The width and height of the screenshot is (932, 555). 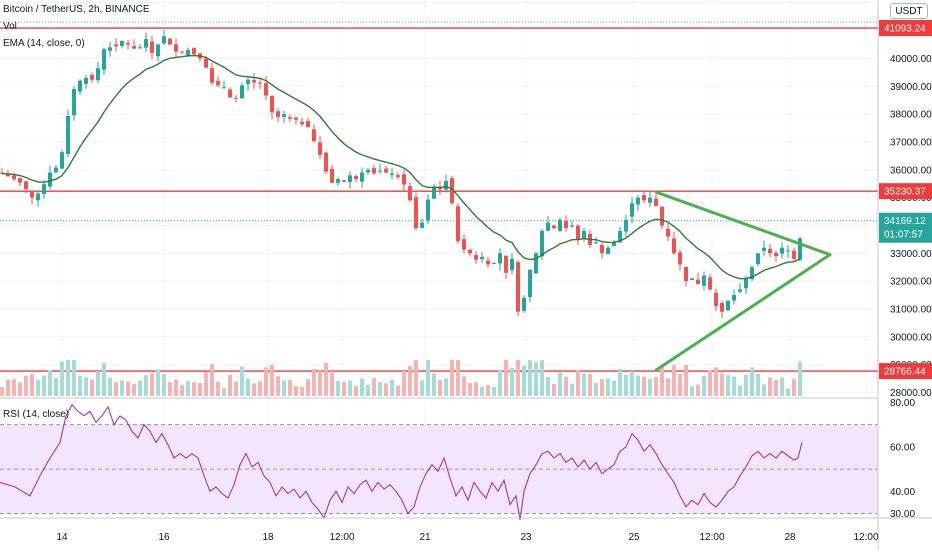 What do you see at coordinates (10, 26) in the screenshot?
I see `volume-legend: Vol` at bounding box center [10, 26].